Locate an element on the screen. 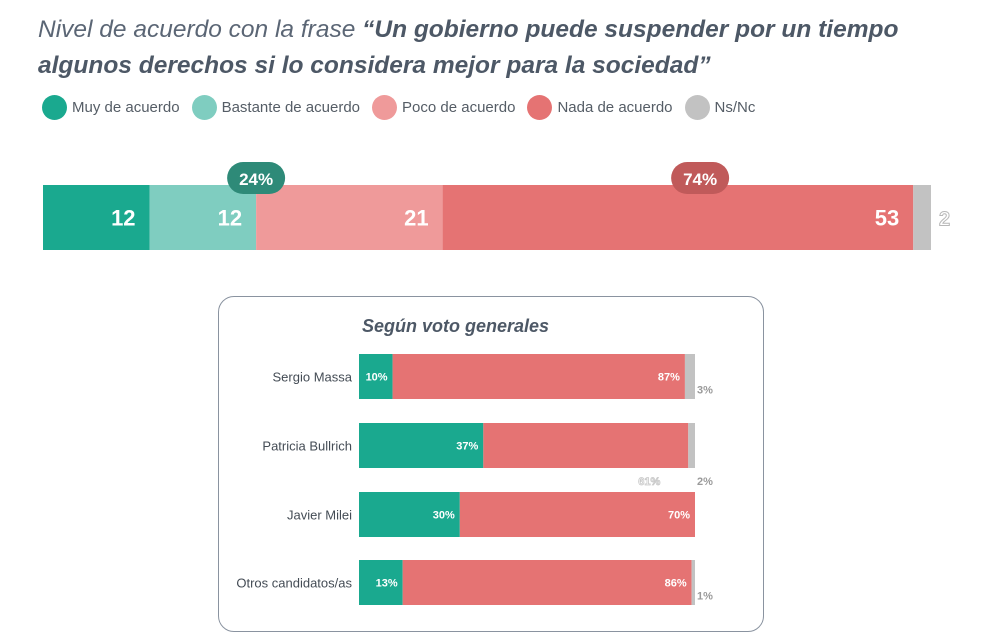  legend-item: Poco de acuerdo is located at coordinates (443, 107).